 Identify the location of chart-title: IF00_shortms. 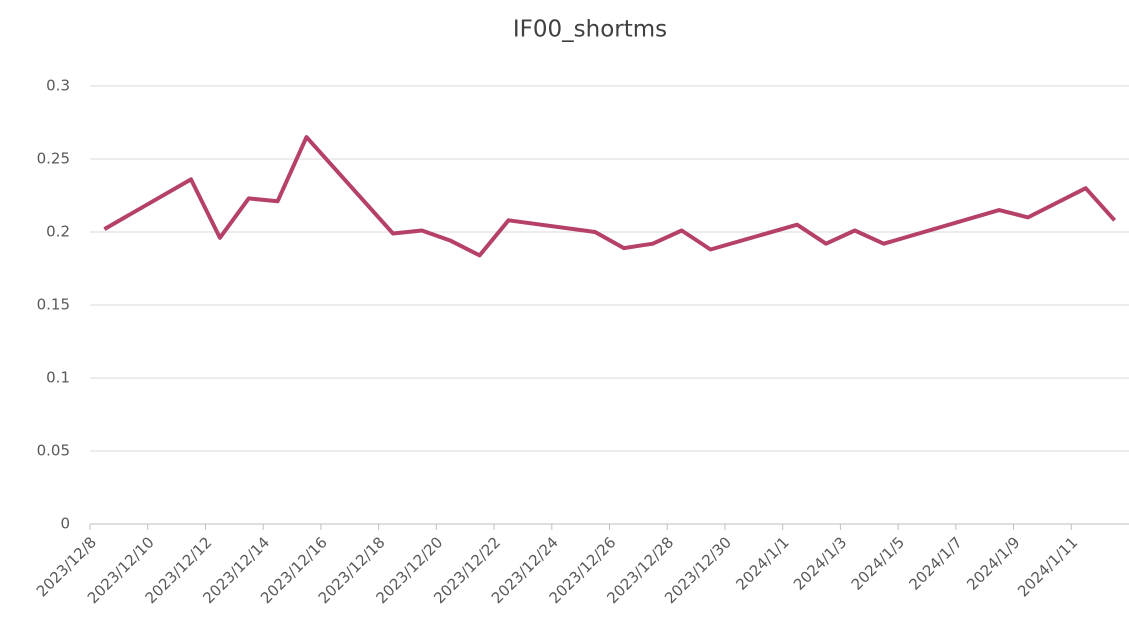
(590, 30).